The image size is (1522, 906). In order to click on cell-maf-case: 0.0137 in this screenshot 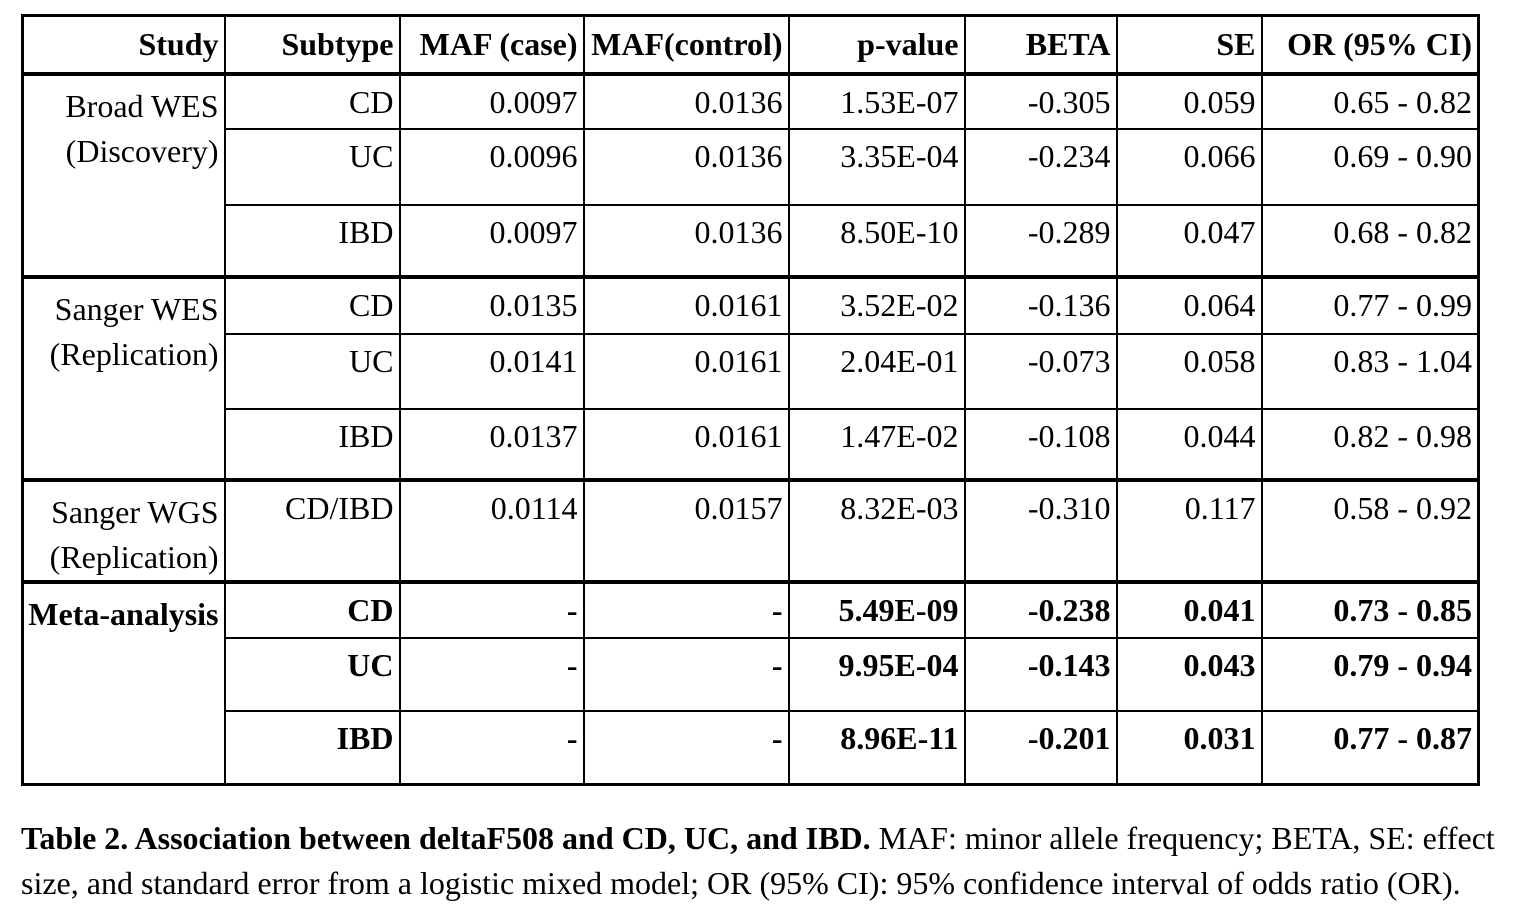, I will do `click(491, 444)`.